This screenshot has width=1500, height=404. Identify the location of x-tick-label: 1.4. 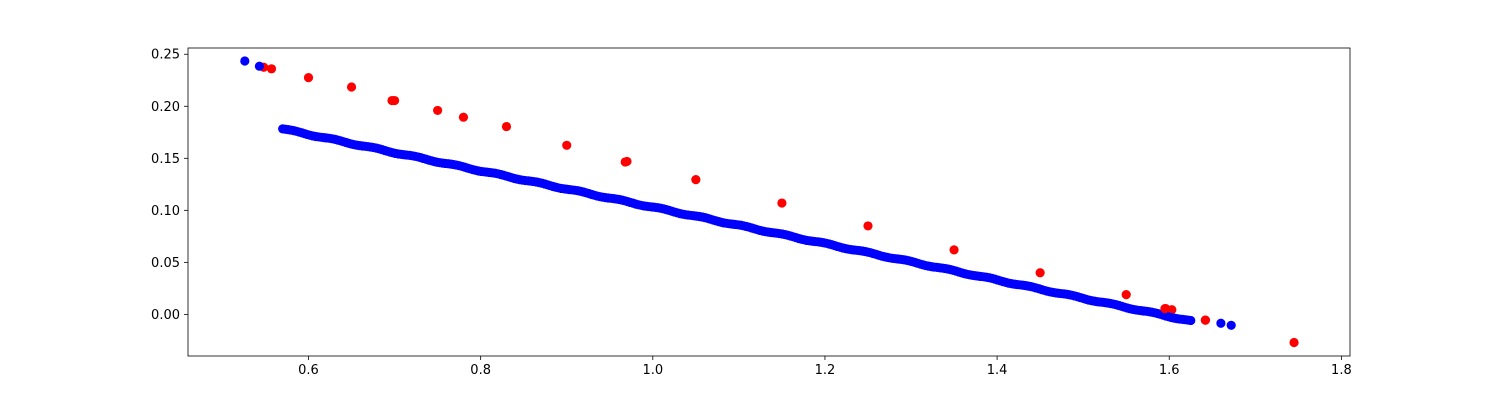
(997, 370).